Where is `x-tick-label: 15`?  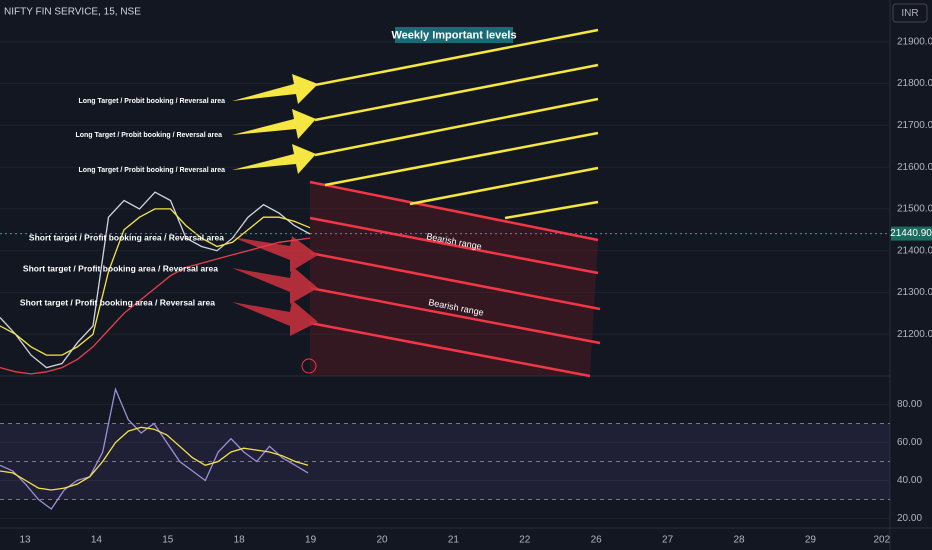 x-tick-label: 15 is located at coordinates (168, 540).